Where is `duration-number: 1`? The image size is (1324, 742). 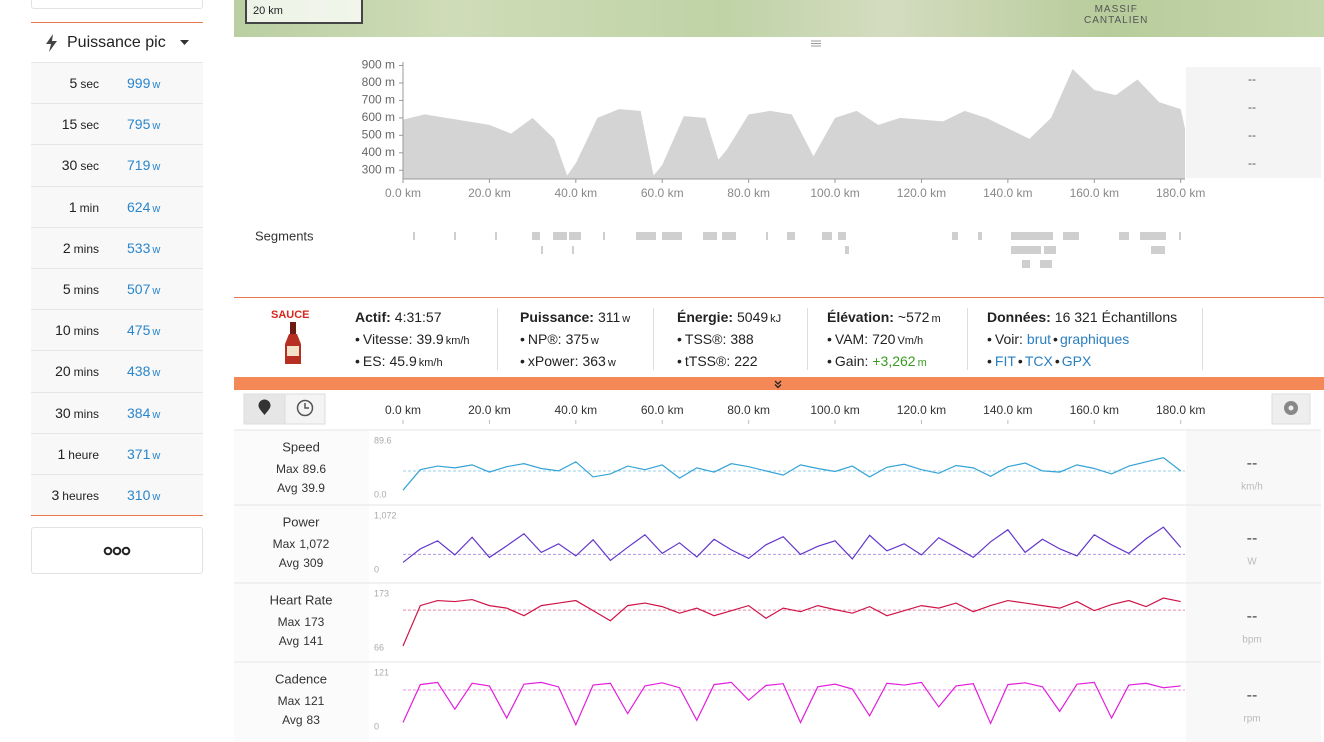 duration-number: 1 is located at coordinates (72, 206).